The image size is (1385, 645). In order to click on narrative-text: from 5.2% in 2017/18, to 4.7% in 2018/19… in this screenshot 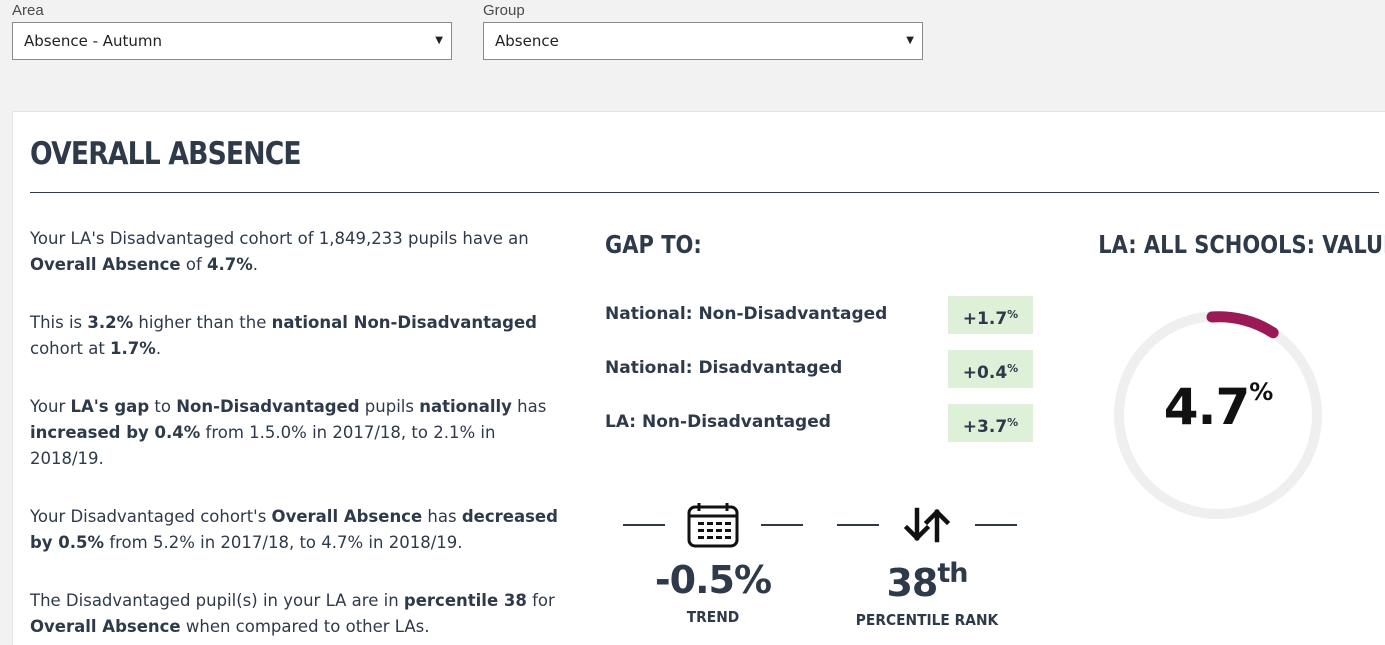, I will do `click(283, 542)`.